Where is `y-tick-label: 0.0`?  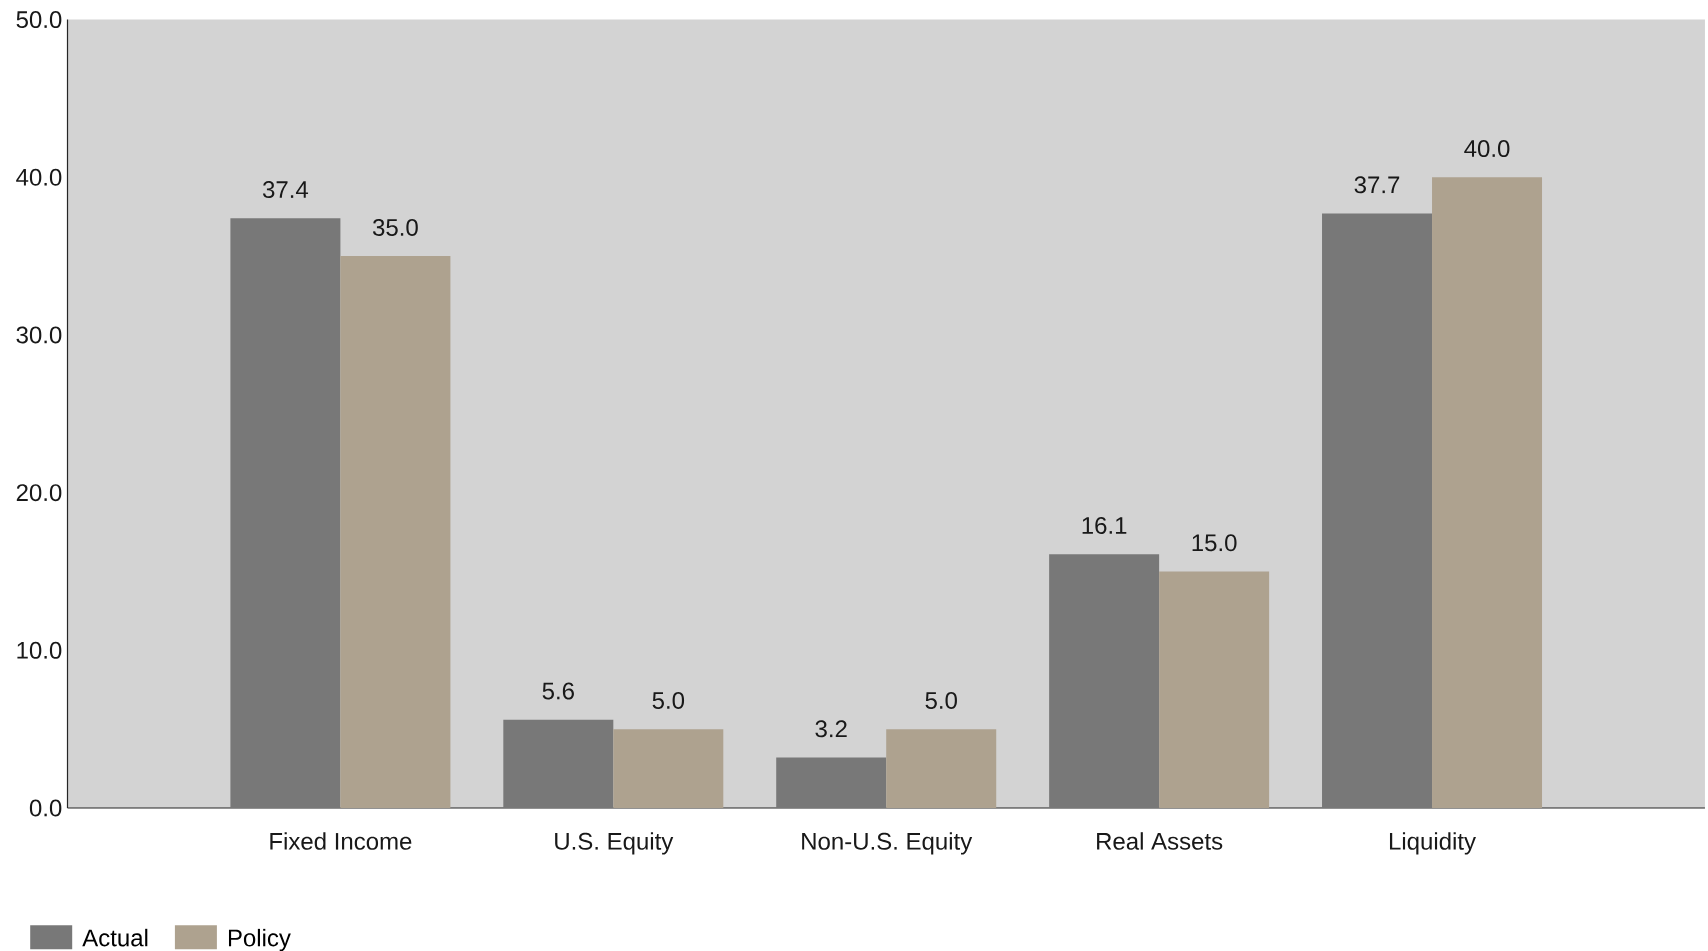 y-tick-label: 0.0 is located at coordinates (45, 808).